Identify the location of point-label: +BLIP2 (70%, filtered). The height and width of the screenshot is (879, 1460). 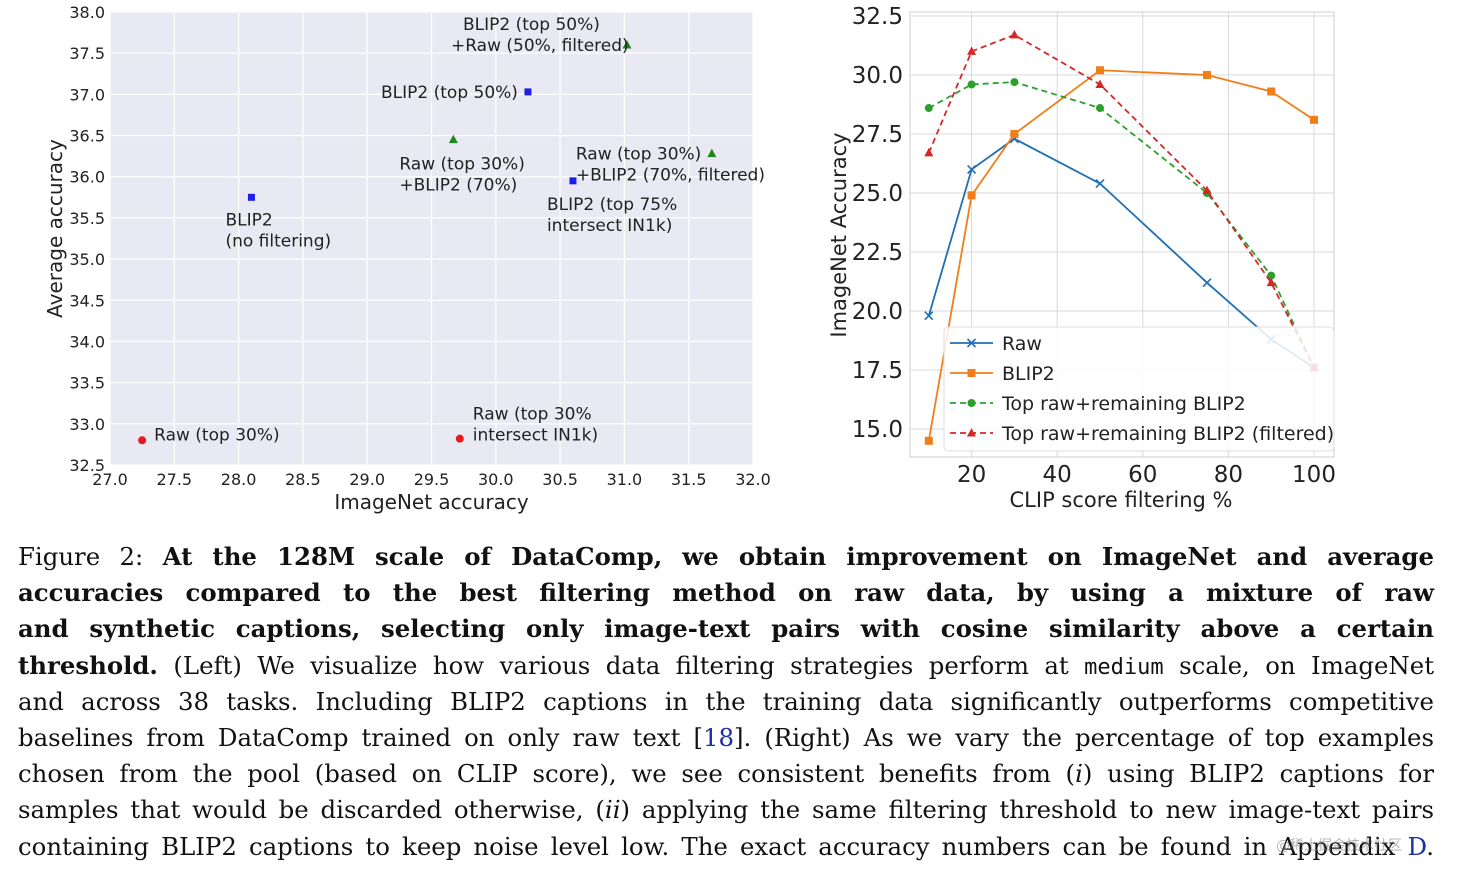
(670, 176).